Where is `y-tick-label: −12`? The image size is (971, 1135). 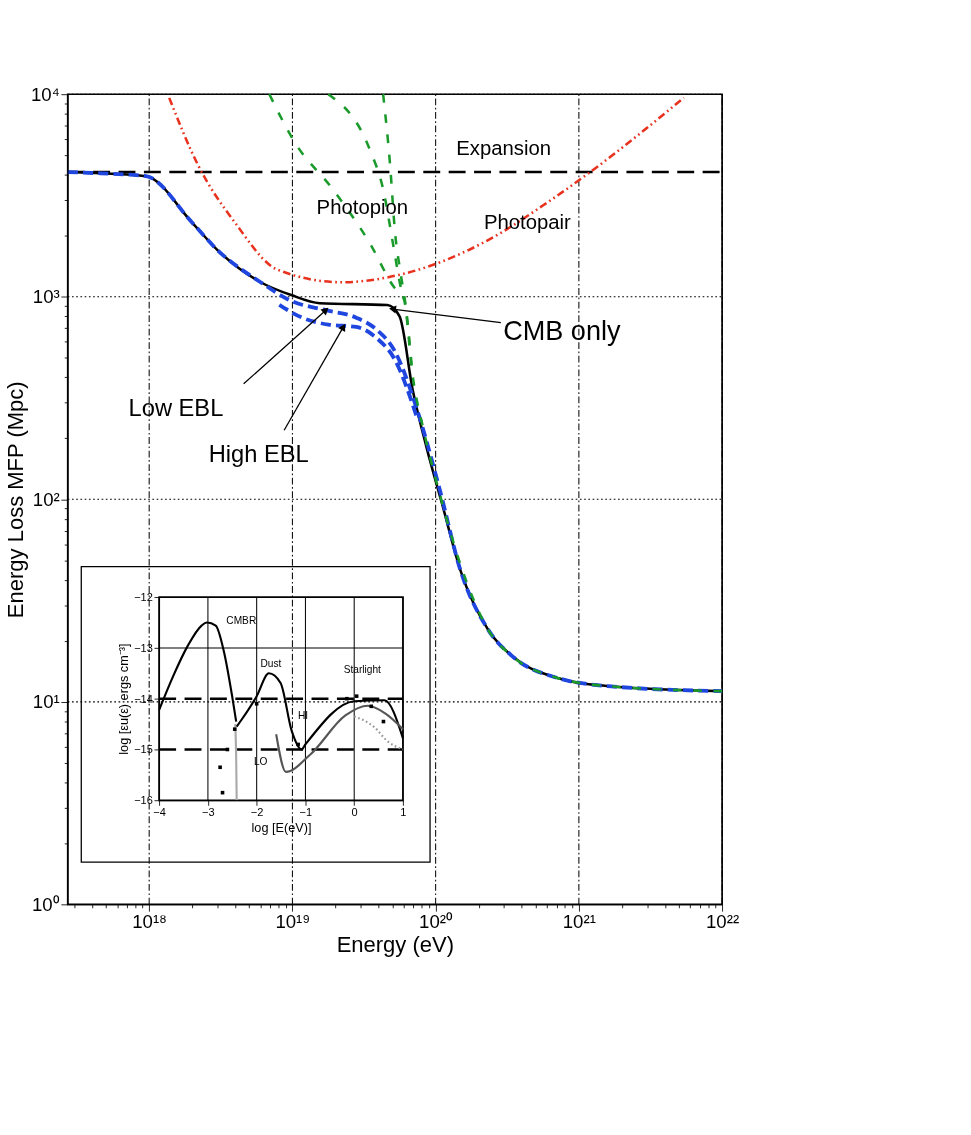 y-tick-label: −12 is located at coordinates (143, 596).